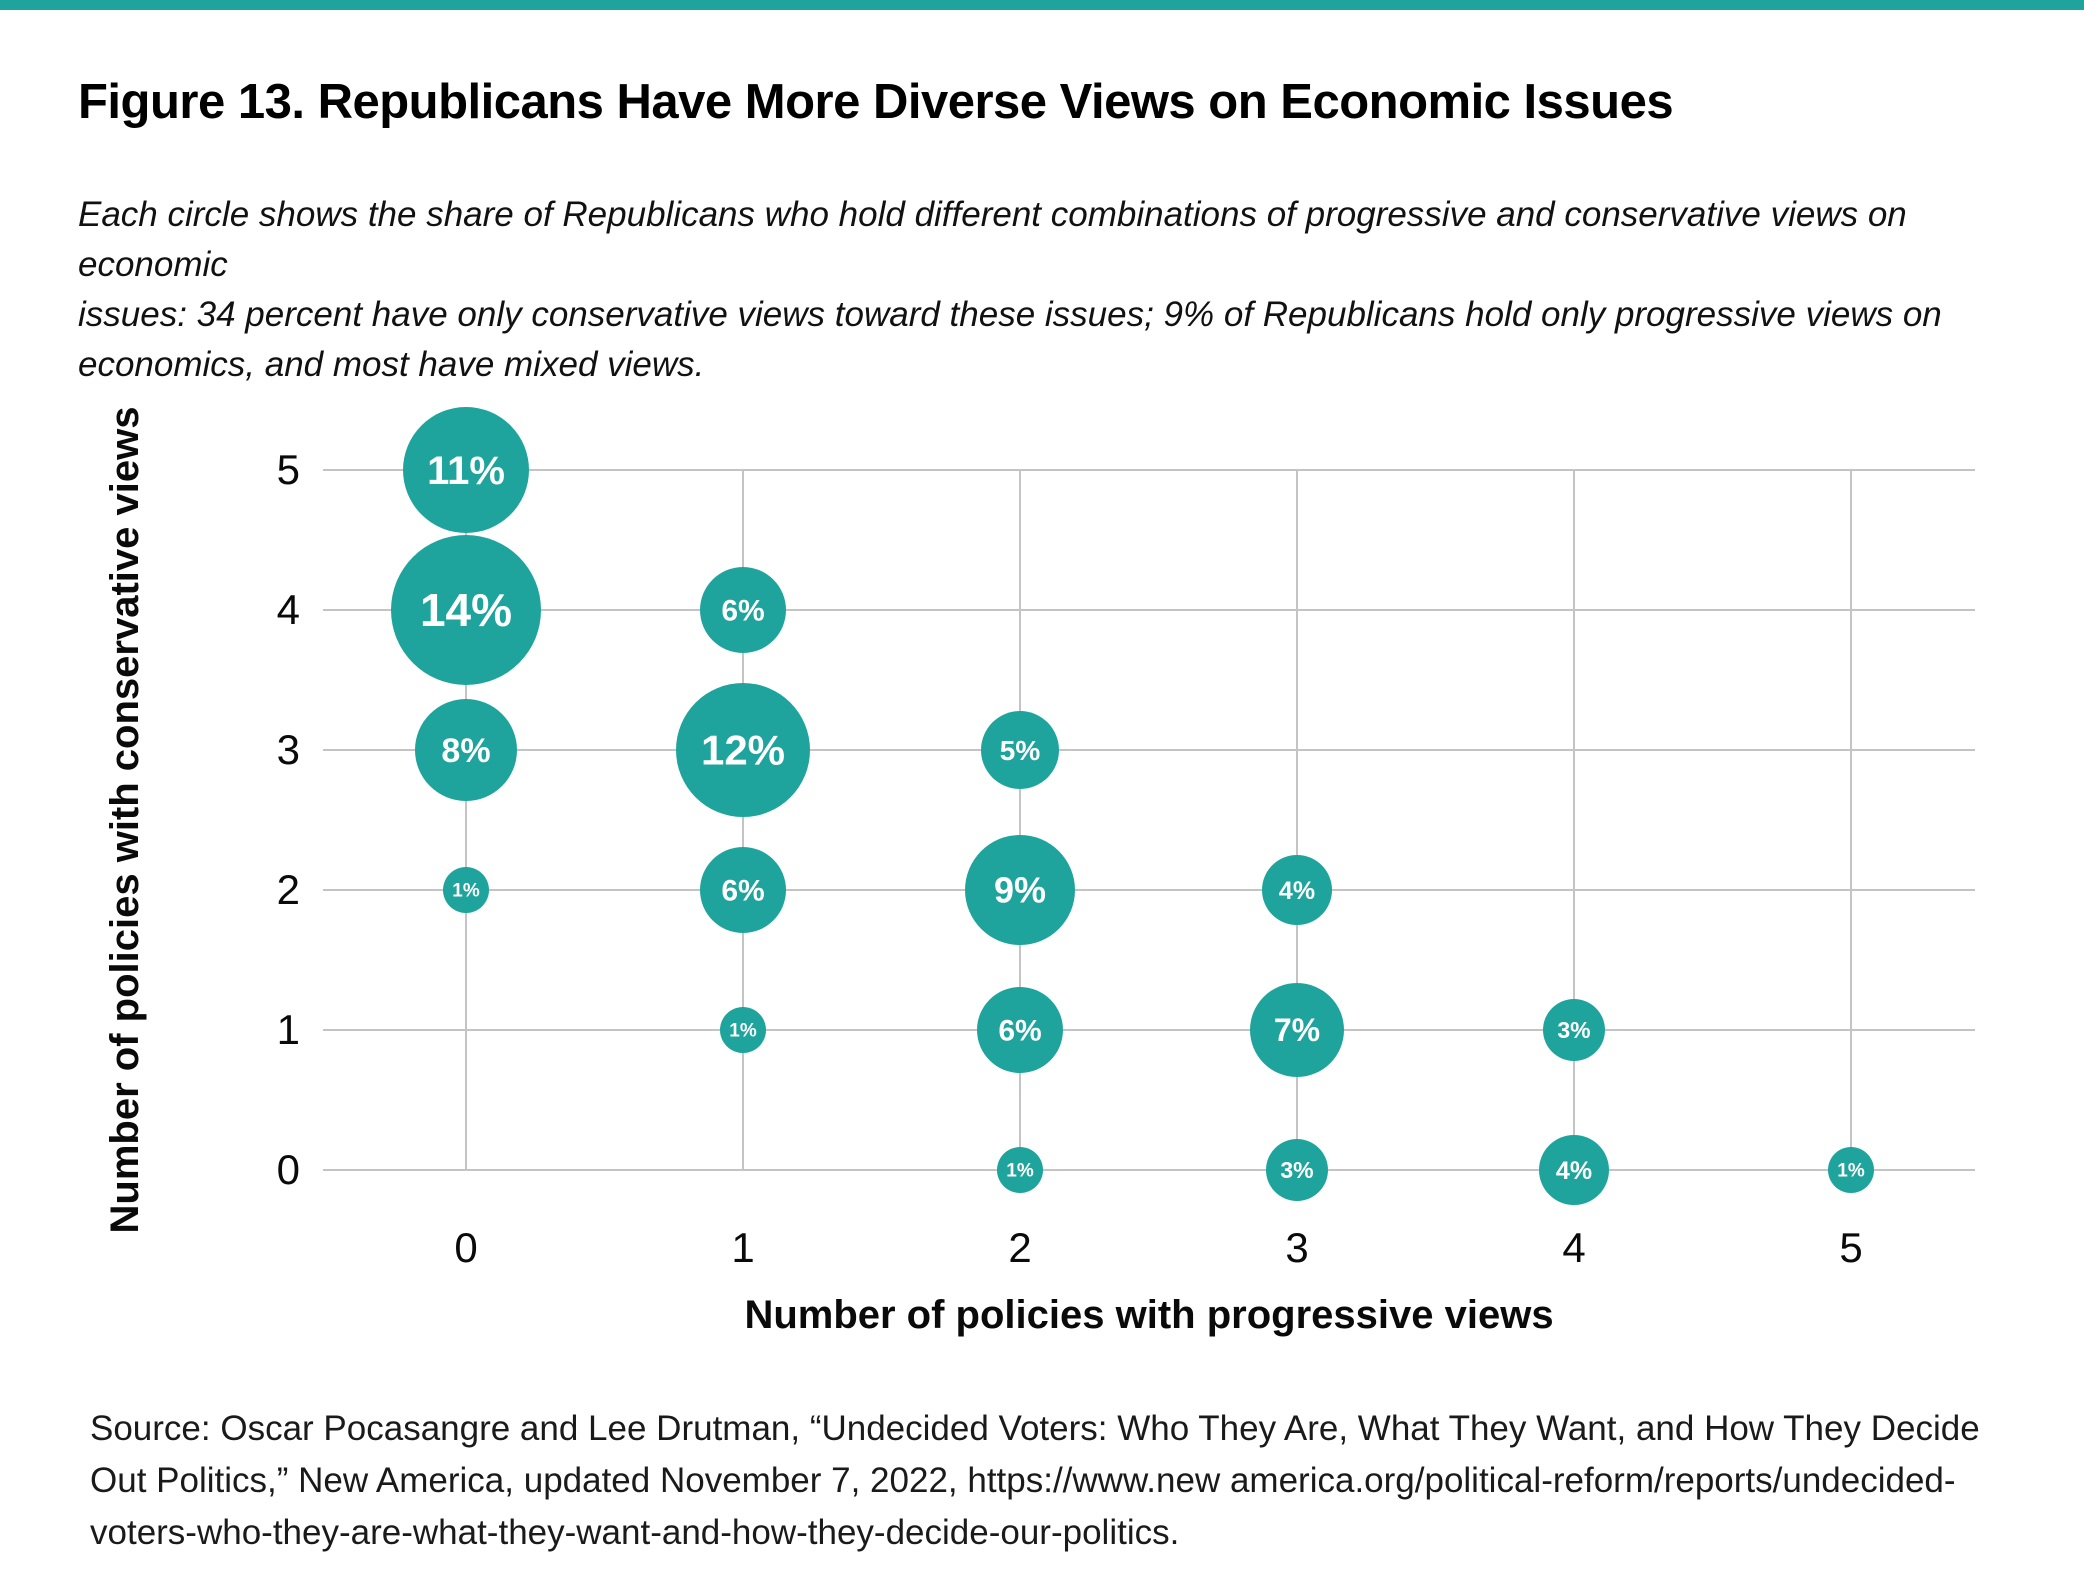 The image size is (2084, 1590). Describe the element at coordinates (1019, 1247) in the screenshot. I see `x-tick-label: 2` at that location.